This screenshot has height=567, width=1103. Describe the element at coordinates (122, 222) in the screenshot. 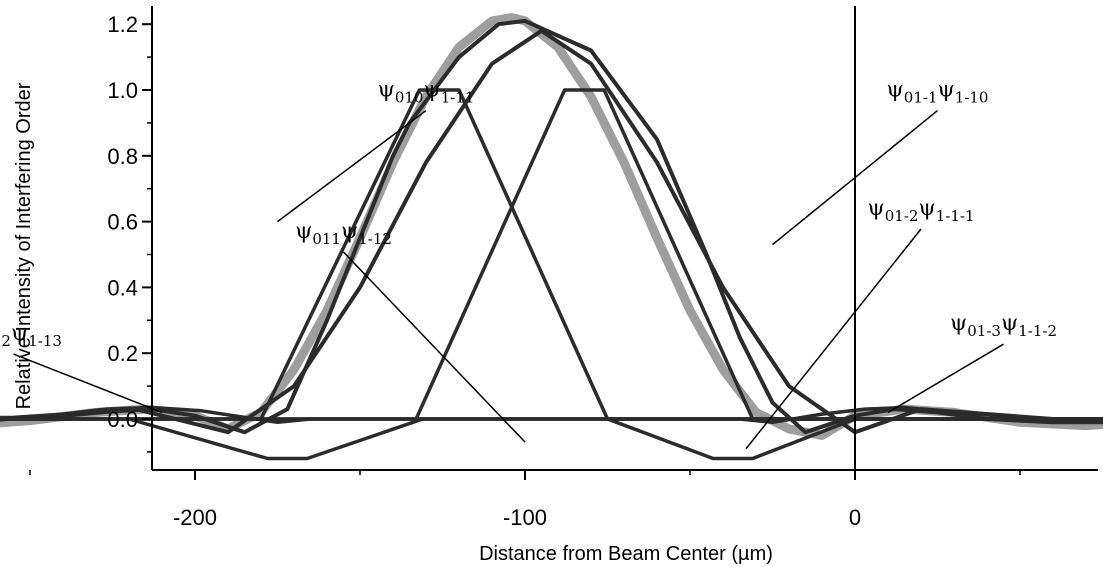

I see `y-tick-label: 0.6` at that location.